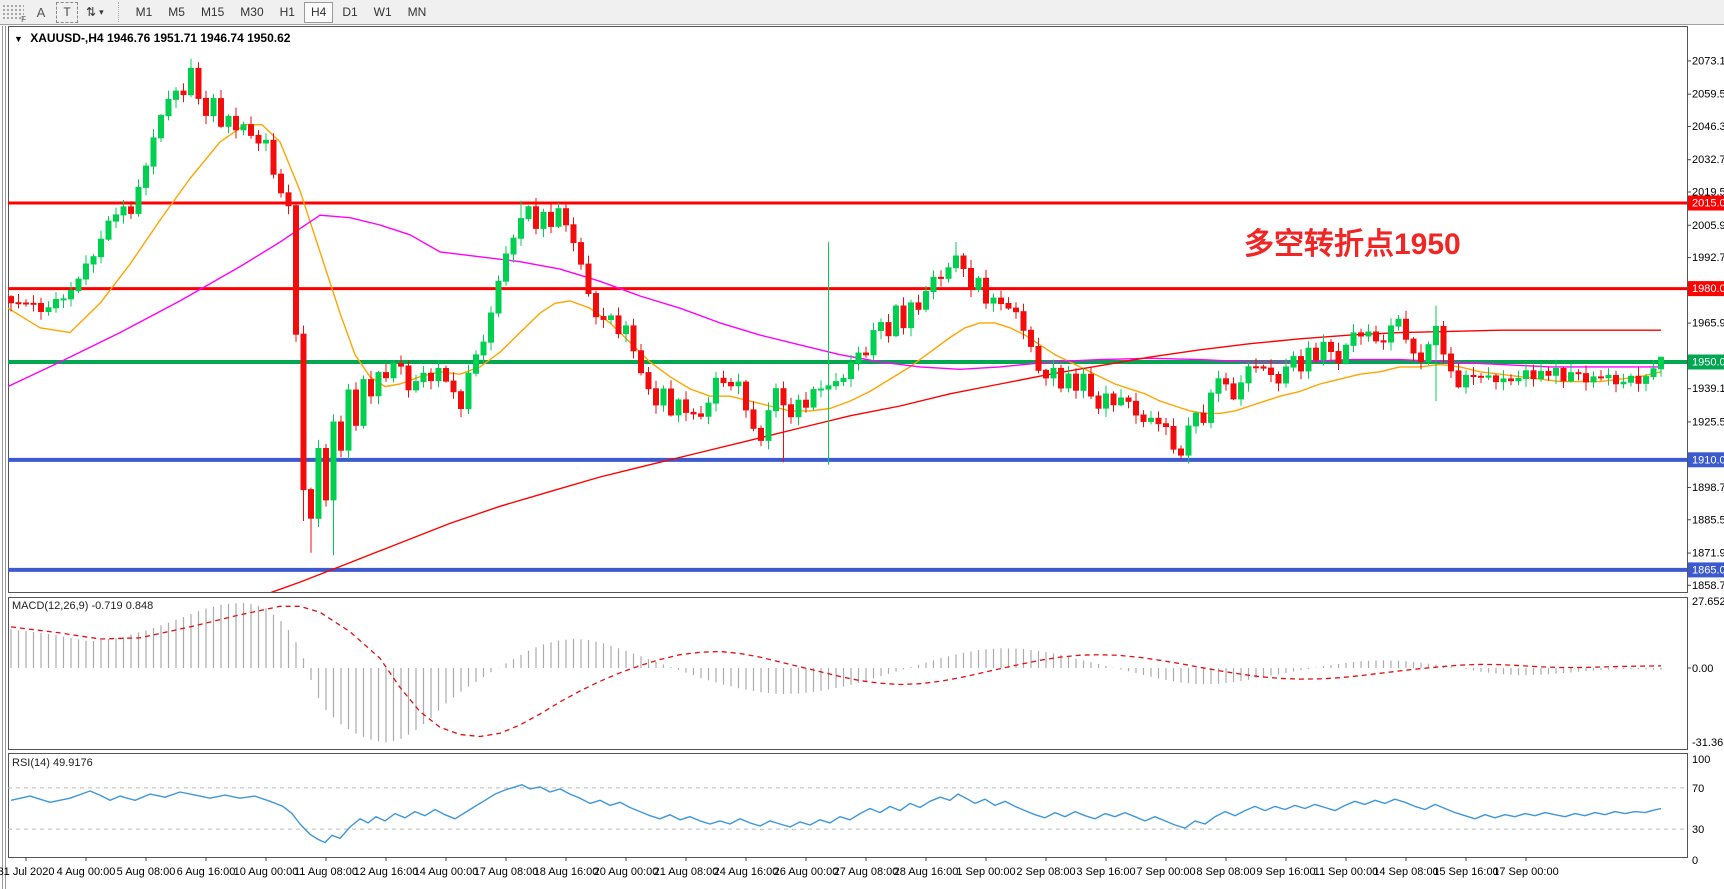 This screenshot has width=1724, height=889. Describe the element at coordinates (626, 872) in the screenshot. I see `time-axis-label: 20 Aug 00:00` at that location.